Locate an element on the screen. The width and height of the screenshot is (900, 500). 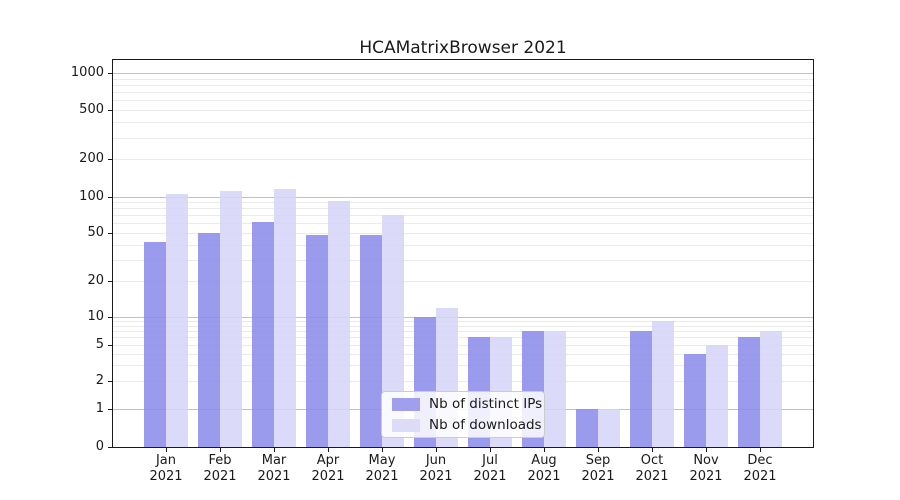
y-tick-label: 1000 is located at coordinates (87, 72).